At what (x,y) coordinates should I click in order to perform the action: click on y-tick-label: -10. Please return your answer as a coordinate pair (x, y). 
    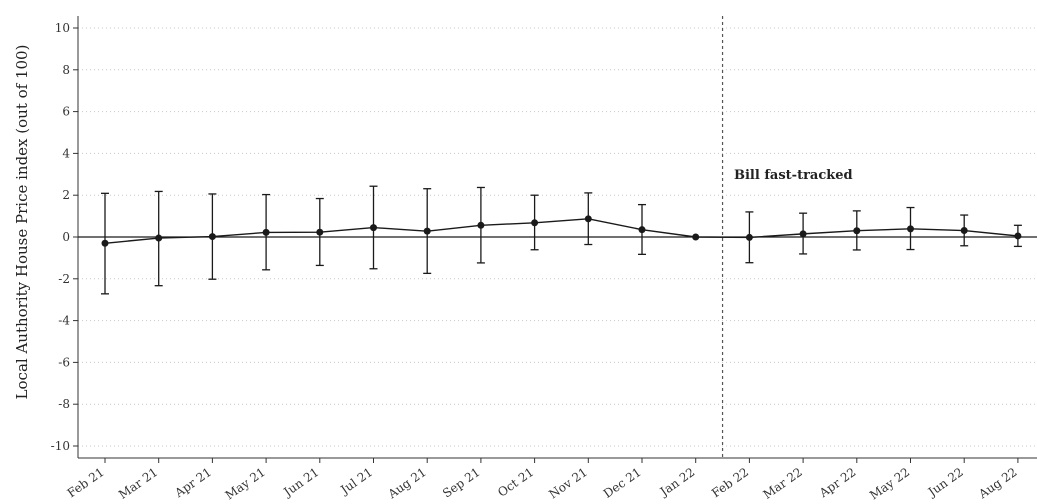
    Looking at the image, I should click on (60, 446).